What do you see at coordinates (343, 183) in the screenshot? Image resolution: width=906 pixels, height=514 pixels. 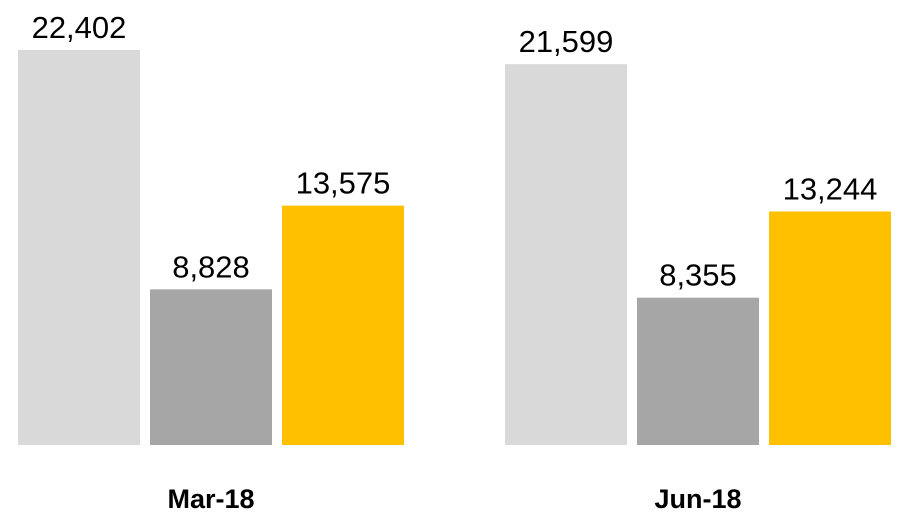 I see `value-label: 13,575` at bounding box center [343, 183].